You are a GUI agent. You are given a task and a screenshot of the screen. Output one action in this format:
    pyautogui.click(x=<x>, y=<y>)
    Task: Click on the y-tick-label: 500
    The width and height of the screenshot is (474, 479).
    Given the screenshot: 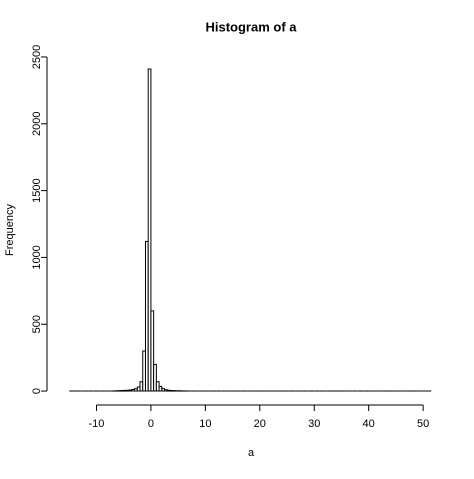 What is the action you would take?
    pyautogui.click(x=37, y=324)
    